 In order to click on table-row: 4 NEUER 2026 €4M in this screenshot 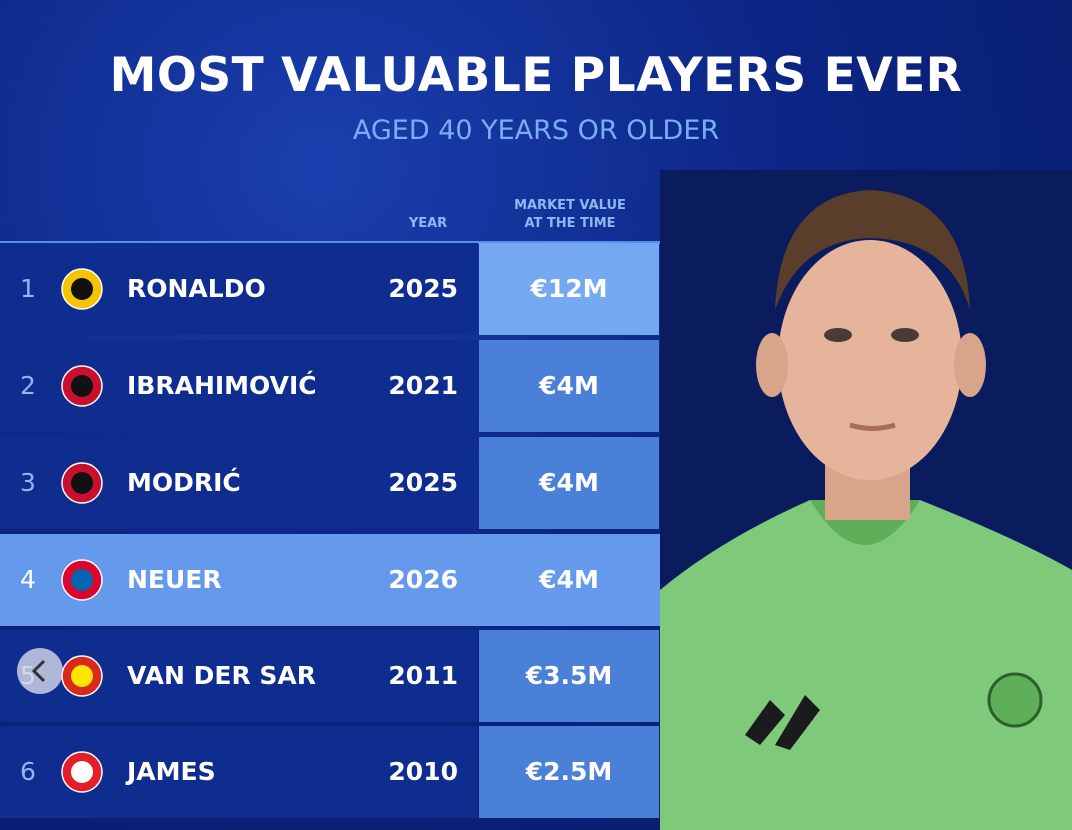, I will do `click(330, 580)`.